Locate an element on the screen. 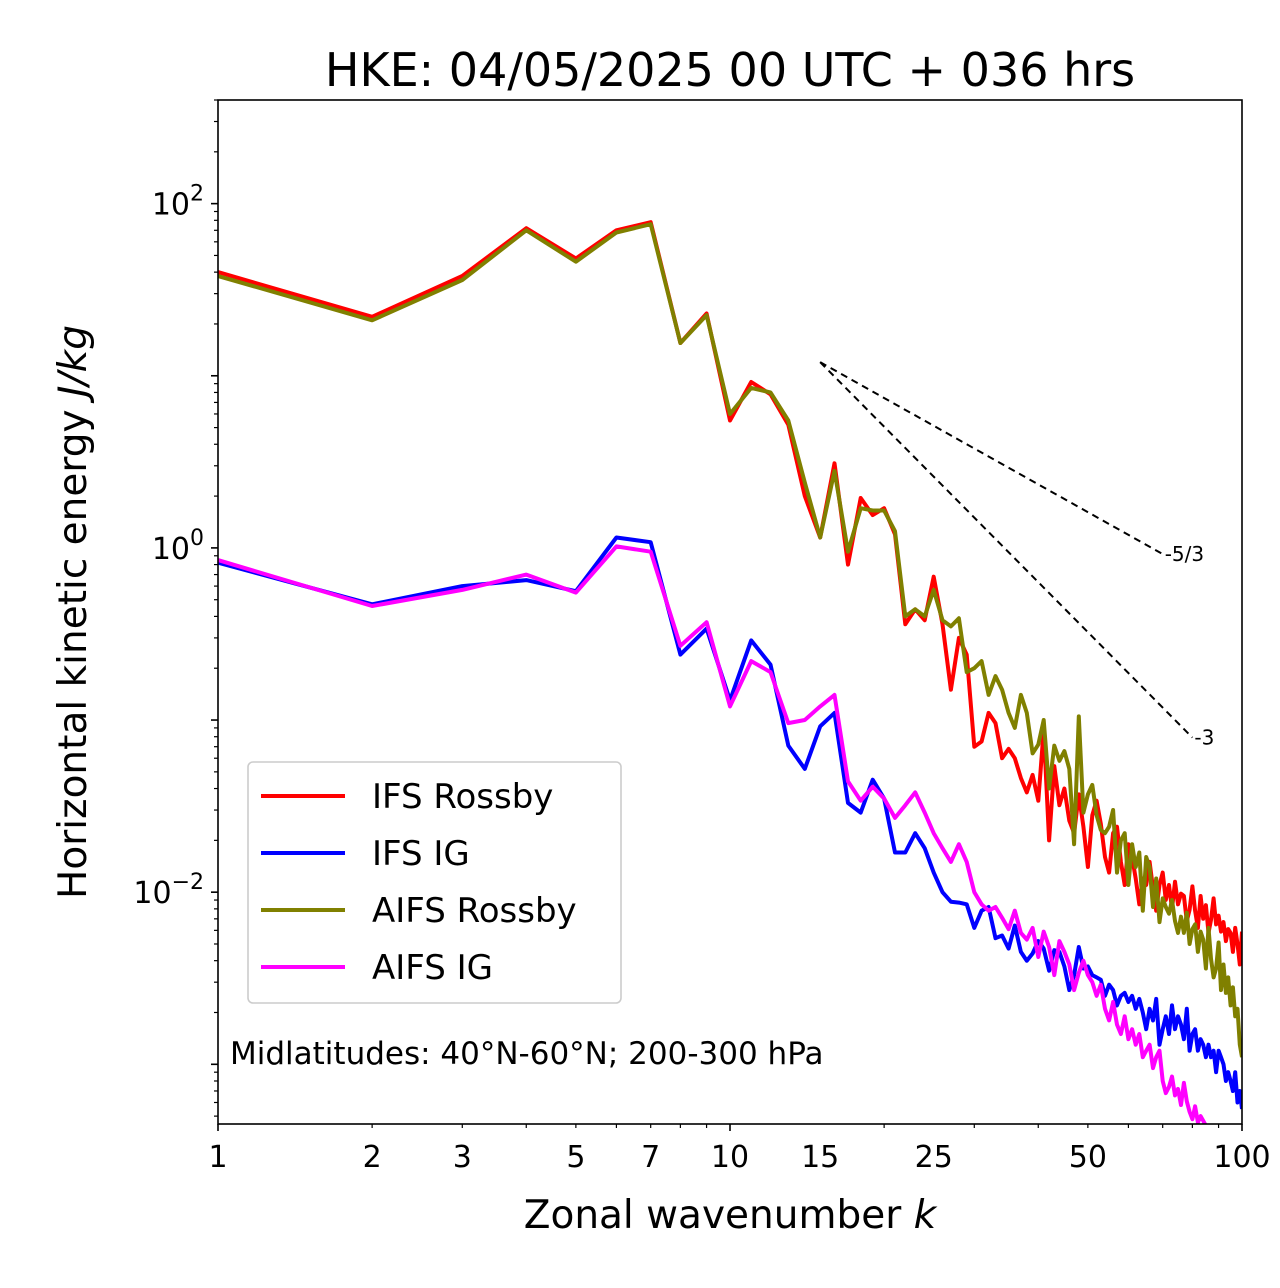 This screenshot has width=1280, height=1288. x-tick-label: 25 is located at coordinates (934, 1157).